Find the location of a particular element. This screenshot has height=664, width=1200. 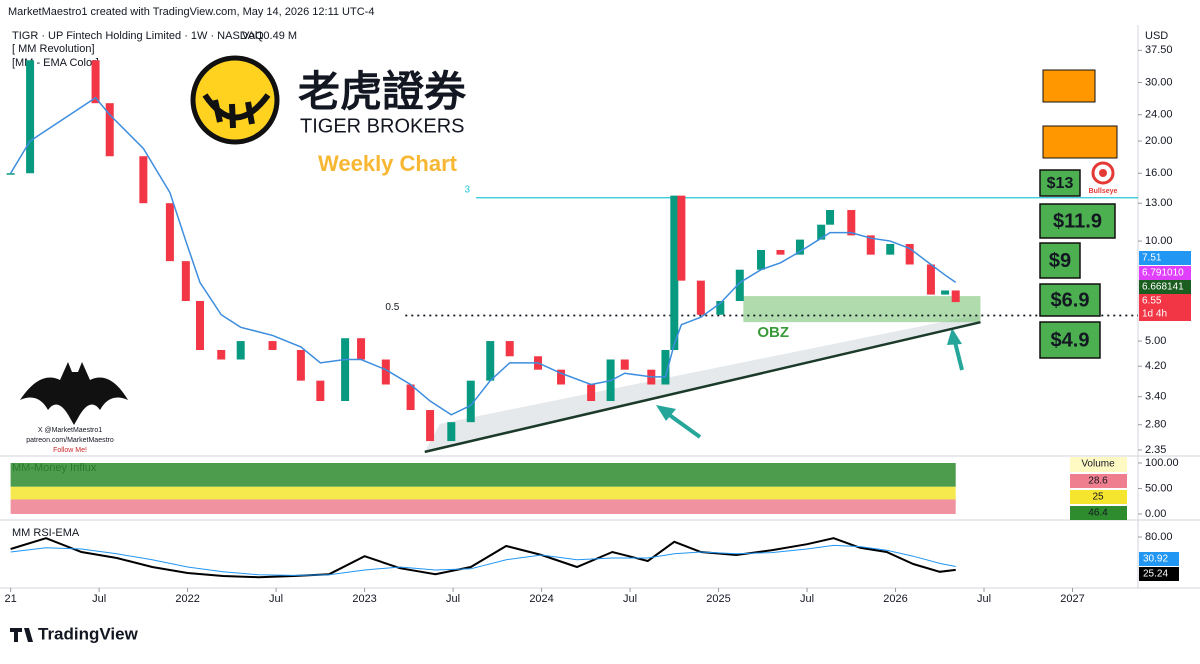

target-label: $6.9 is located at coordinates (1070, 300).